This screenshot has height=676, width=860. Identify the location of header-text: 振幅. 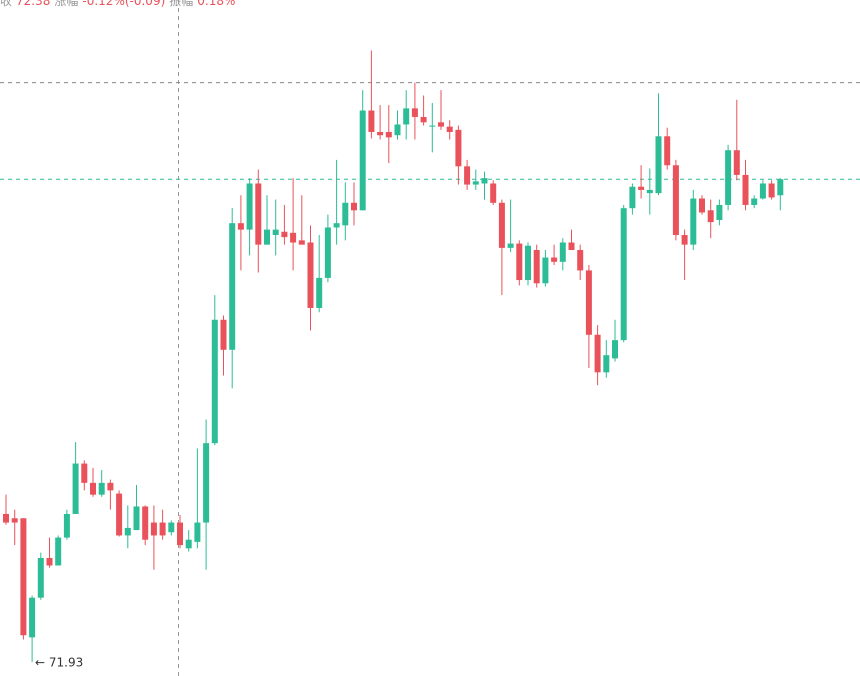
(181, 4).